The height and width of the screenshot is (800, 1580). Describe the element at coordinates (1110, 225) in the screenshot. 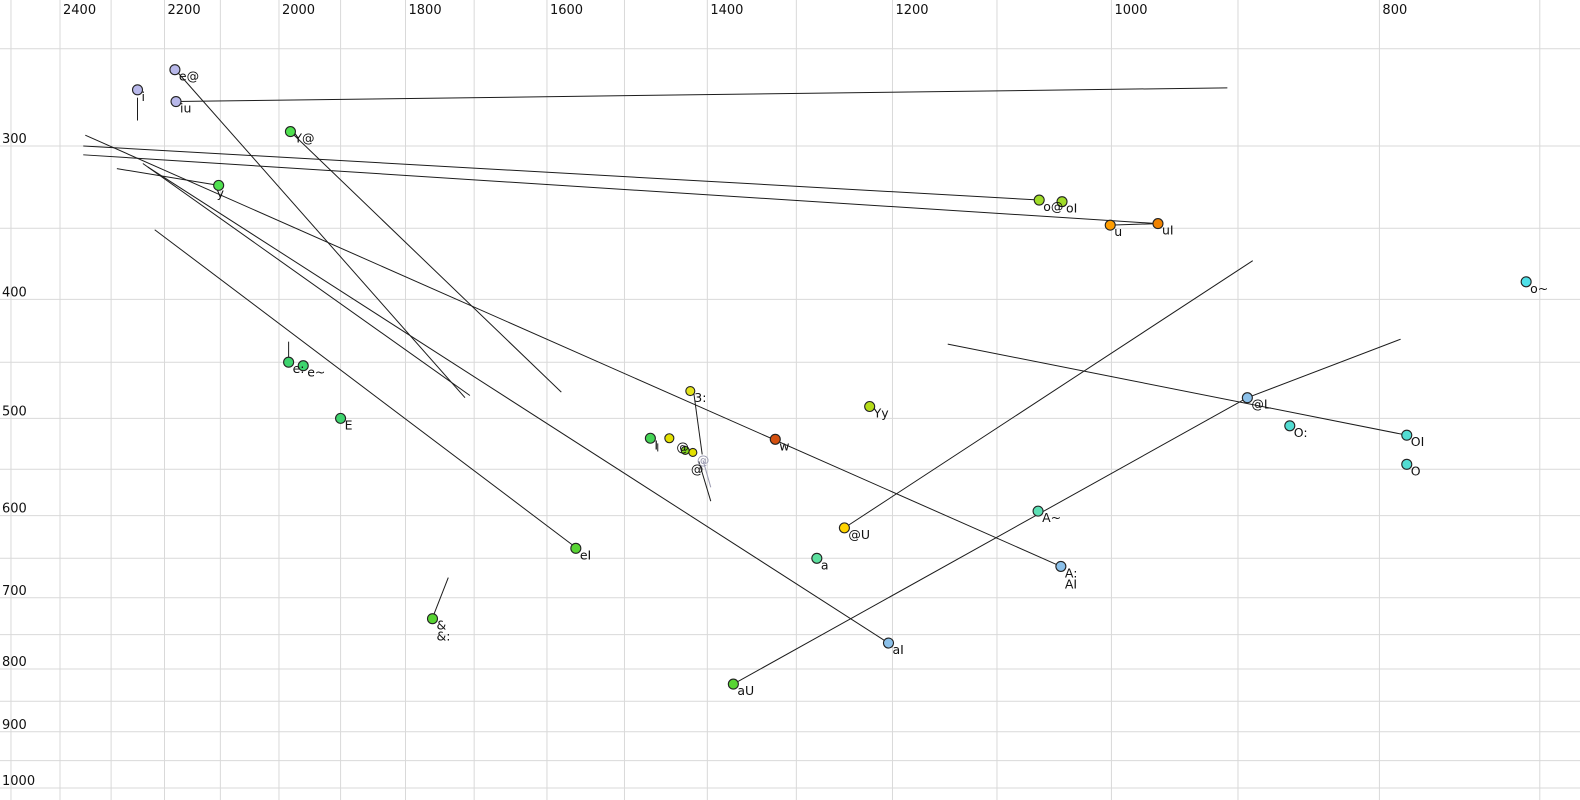

I see `vowel-point-u` at that location.